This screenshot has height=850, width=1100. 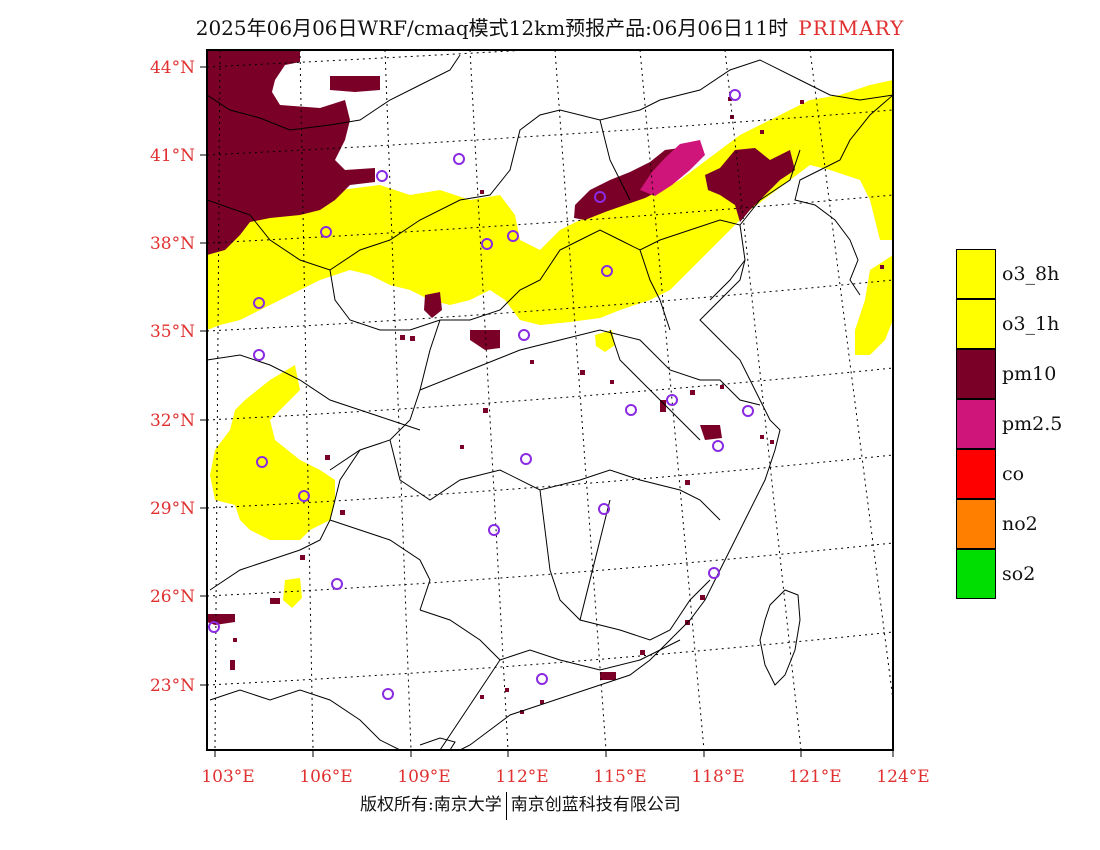 I want to click on legend-item-pm10: pm10, so click(x=1026, y=374).